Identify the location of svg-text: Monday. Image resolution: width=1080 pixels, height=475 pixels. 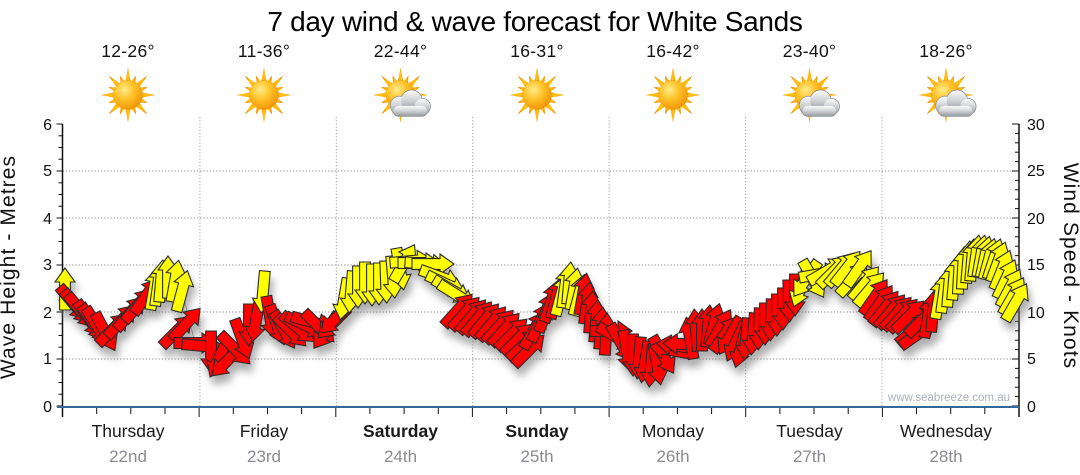
(673, 431).